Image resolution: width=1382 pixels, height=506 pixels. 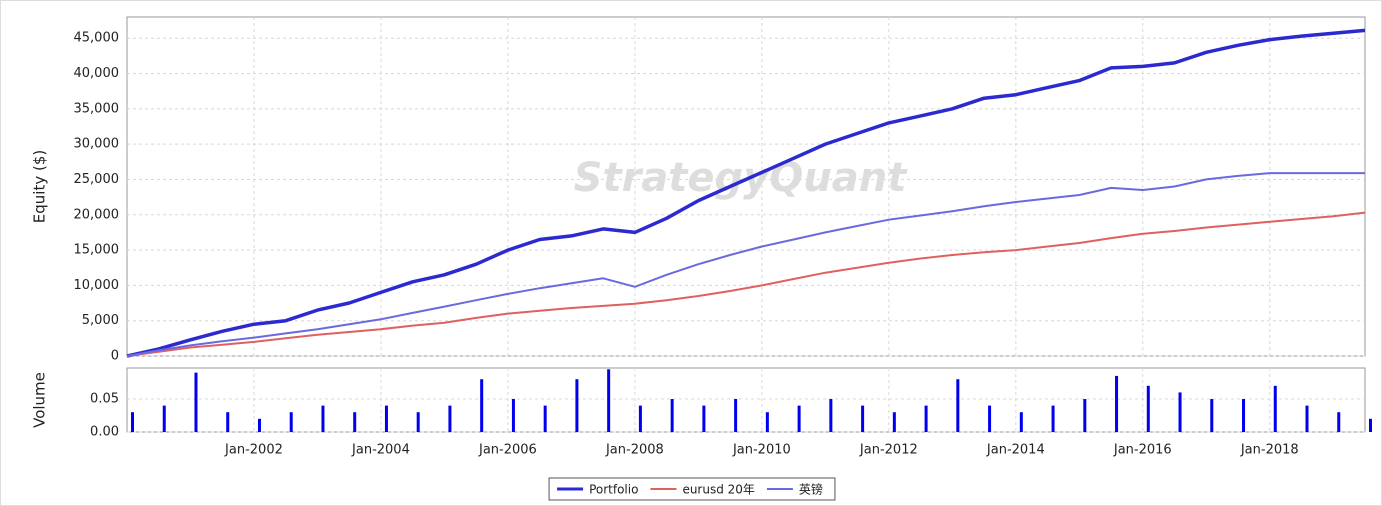 What do you see at coordinates (115, 356) in the screenshot?
I see `y-tick-label: 0` at bounding box center [115, 356].